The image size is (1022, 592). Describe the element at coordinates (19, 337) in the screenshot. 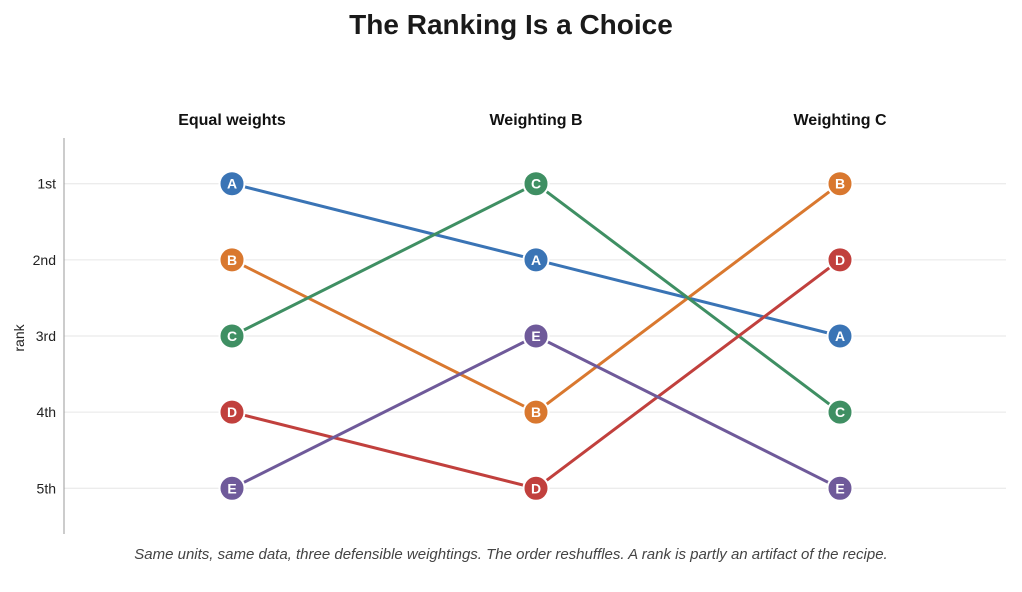

I see `y-axis-label: rank` at that location.